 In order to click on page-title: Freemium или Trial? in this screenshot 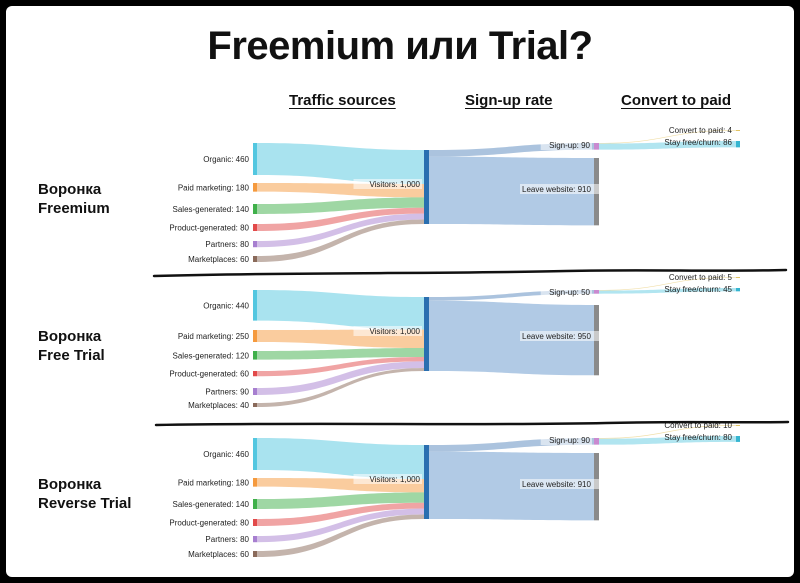, I will do `click(400, 46)`.